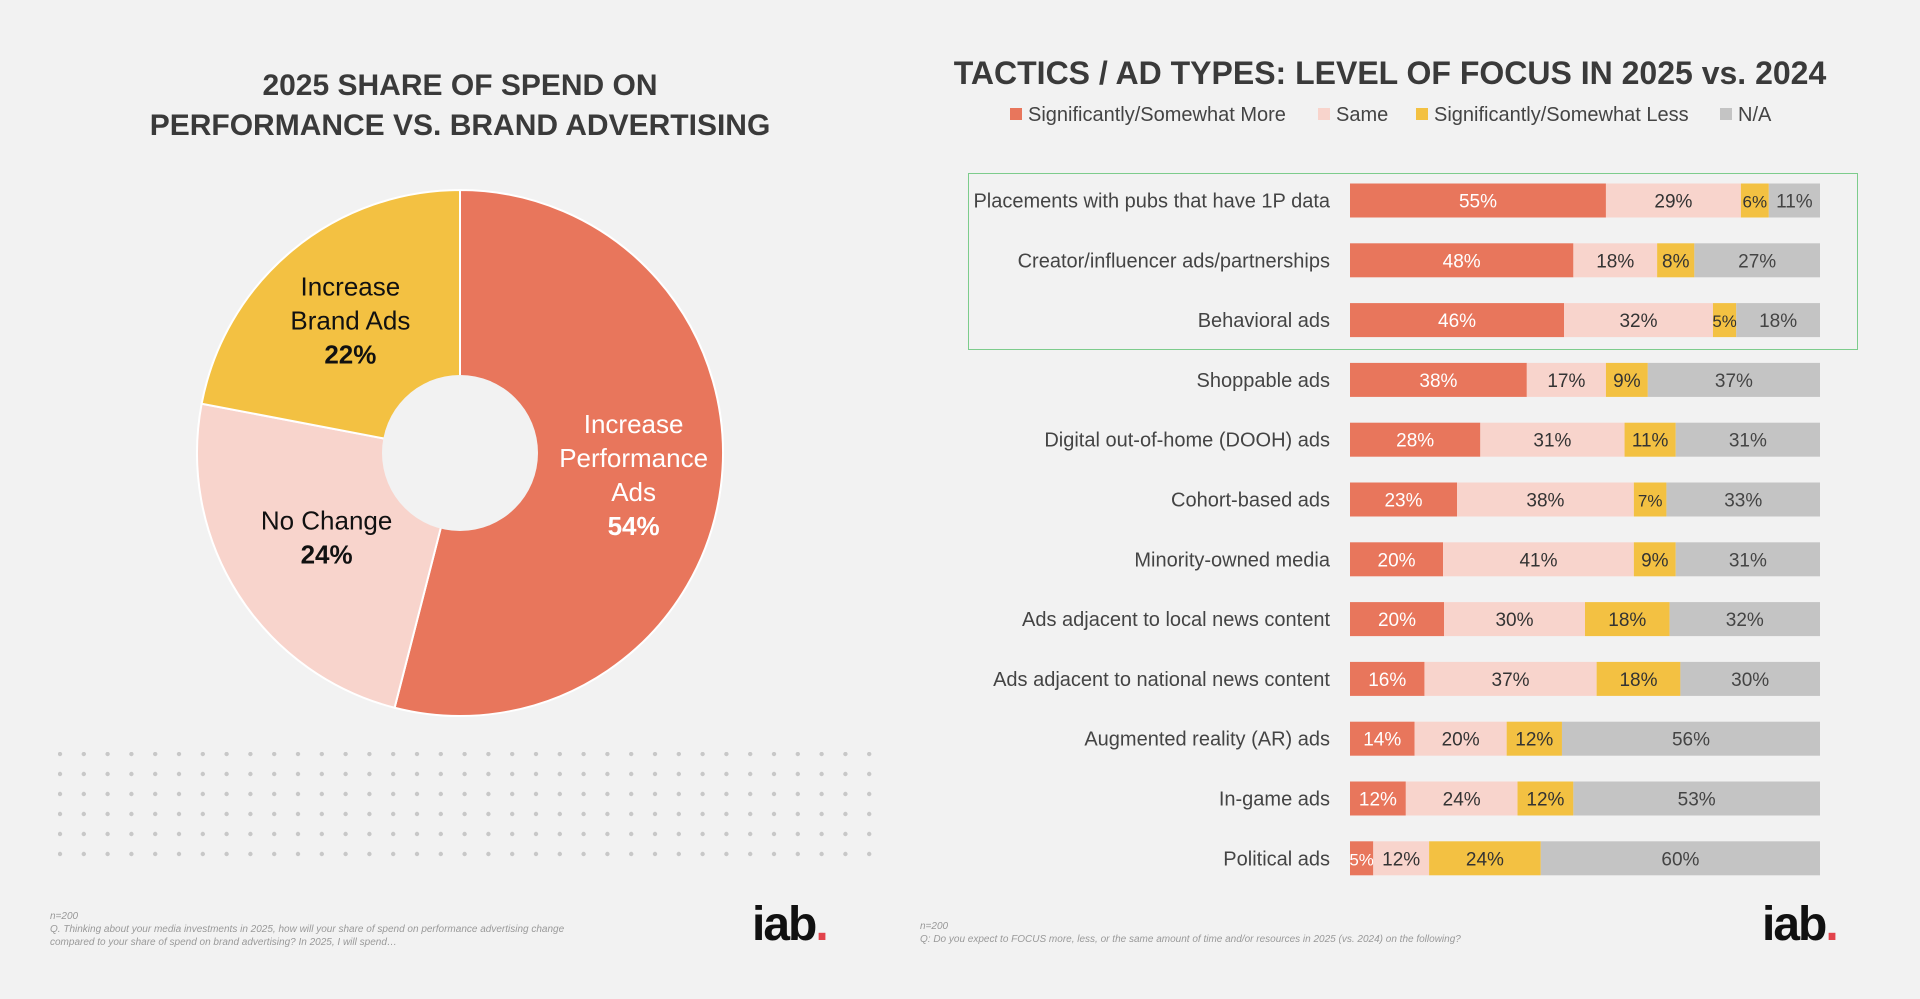  Describe the element at coordinates (350, 354) in the screenshot. I see `pie-slice-value: 22%` at that location.